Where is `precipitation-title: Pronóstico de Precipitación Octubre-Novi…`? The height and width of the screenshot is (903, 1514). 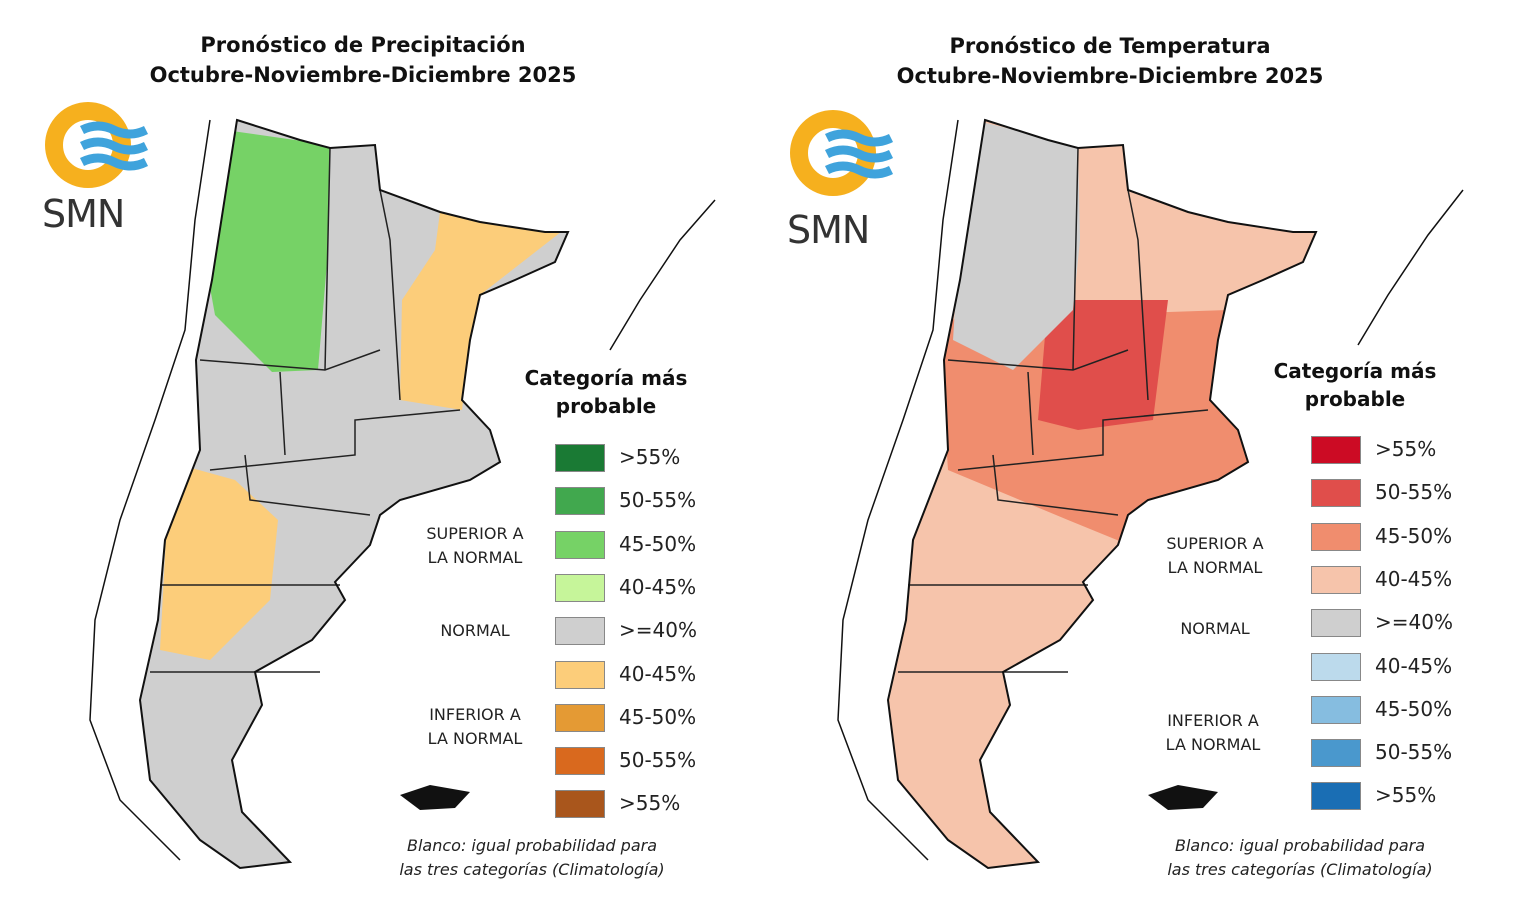
precipitation-title: Pronóstico de Precipitación Octubre-Novi… is located at coordinates (363, 60).